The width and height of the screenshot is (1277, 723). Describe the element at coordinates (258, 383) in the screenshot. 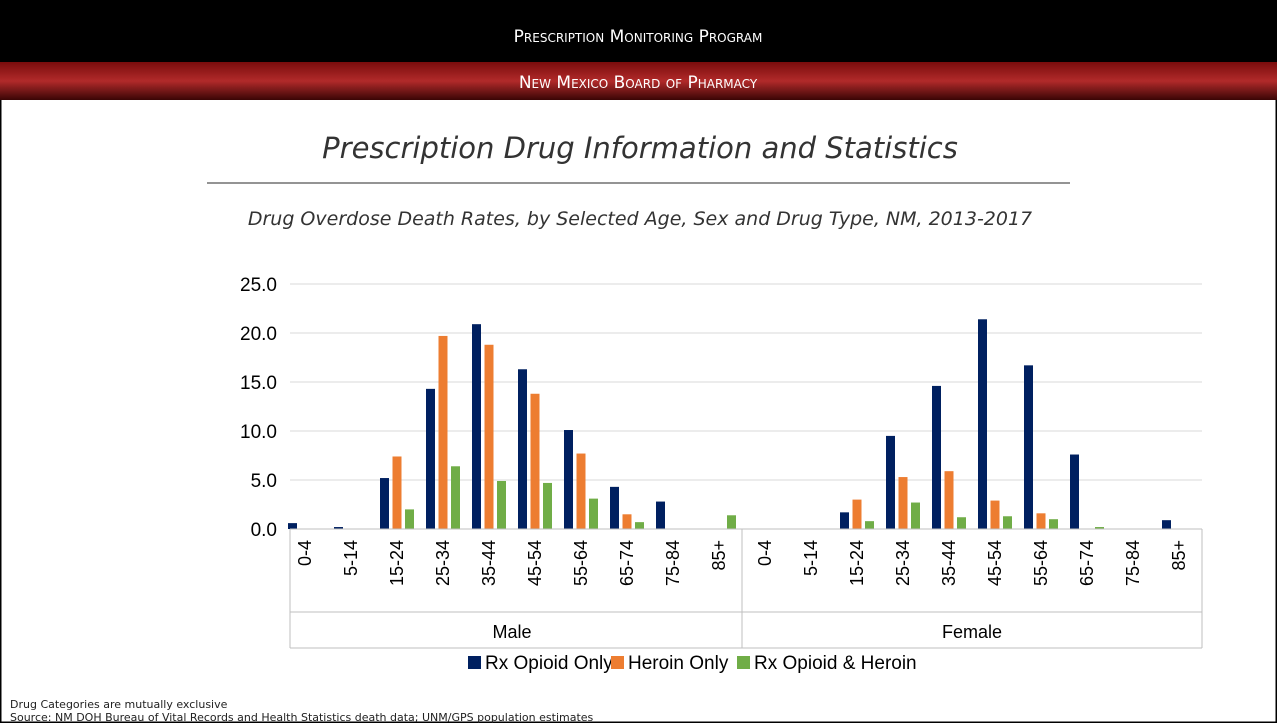

I see `y-tick-label: 15.0` at that location.